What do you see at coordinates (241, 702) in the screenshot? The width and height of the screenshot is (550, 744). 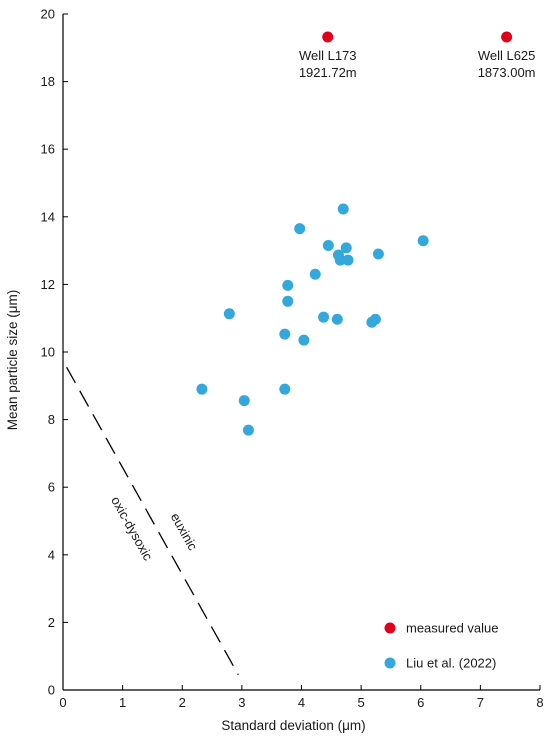 I see `x-tick-label: 3` at bounding box center [241, 702].